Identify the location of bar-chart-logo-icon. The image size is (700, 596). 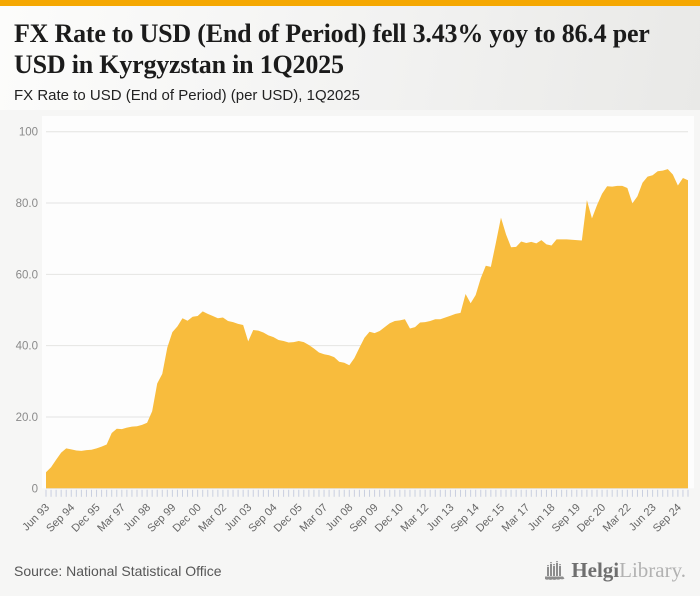
(555, 570).